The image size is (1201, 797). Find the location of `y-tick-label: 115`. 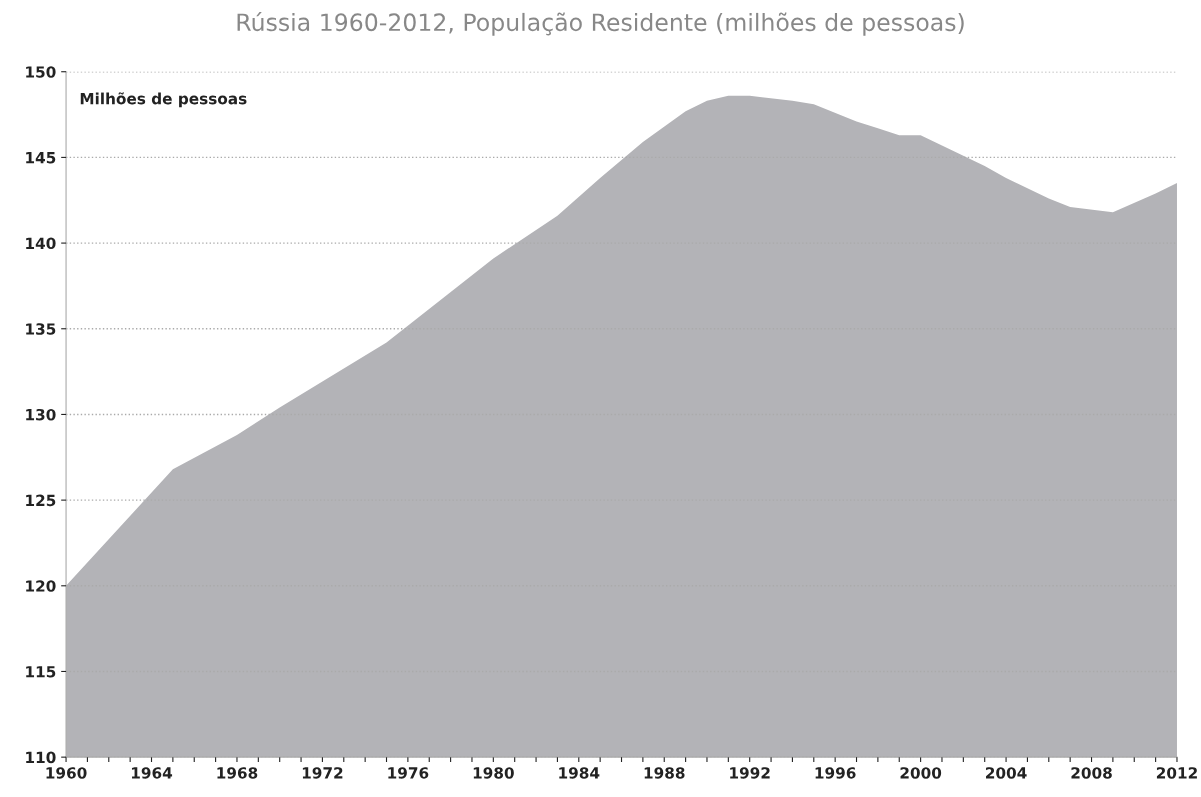

y-tick-label: 115 is located at coordinates (41, 672).